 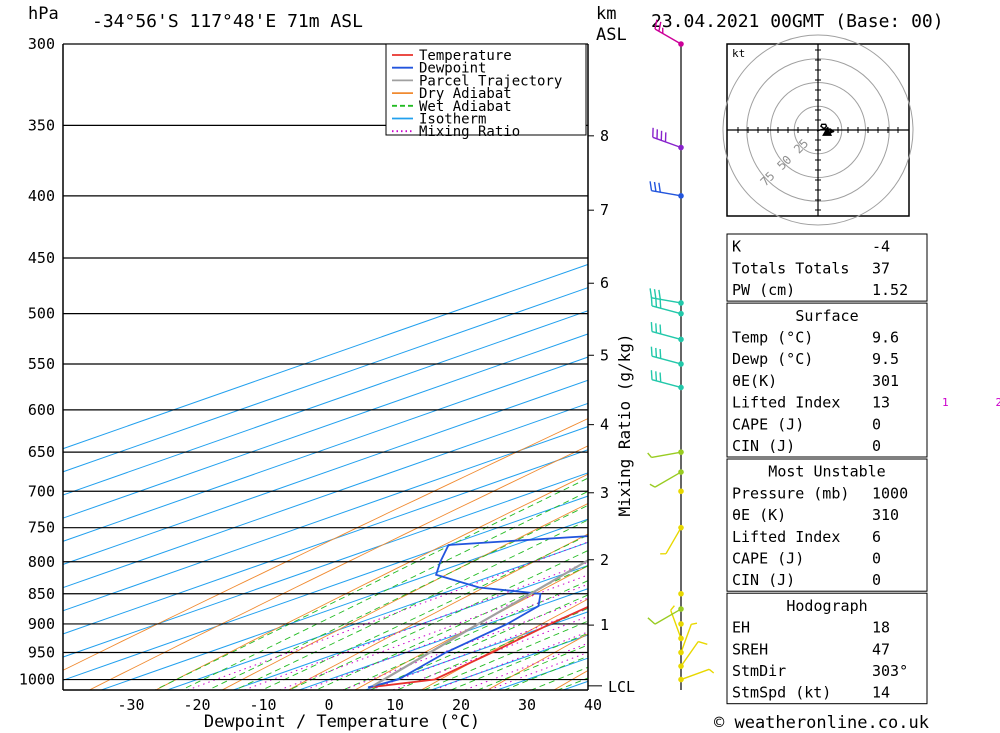 I want to click on general-indices-row-value: 1.52, so click(x=890, y=290).